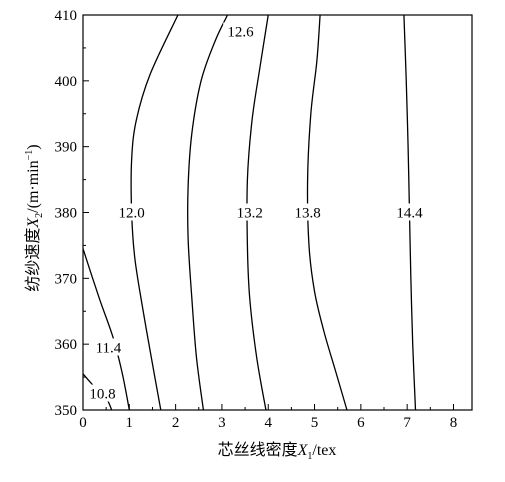  I want to click on x-tick-label: 7, so click(407, 423).